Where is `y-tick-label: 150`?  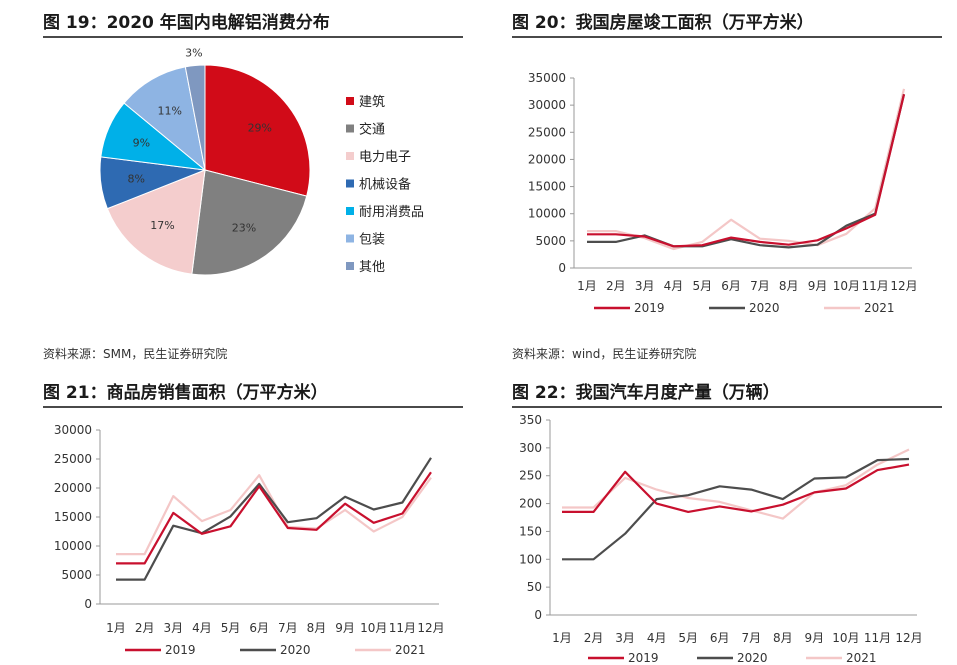 y-tick-label: 150 is located at coordinates (530, 531).